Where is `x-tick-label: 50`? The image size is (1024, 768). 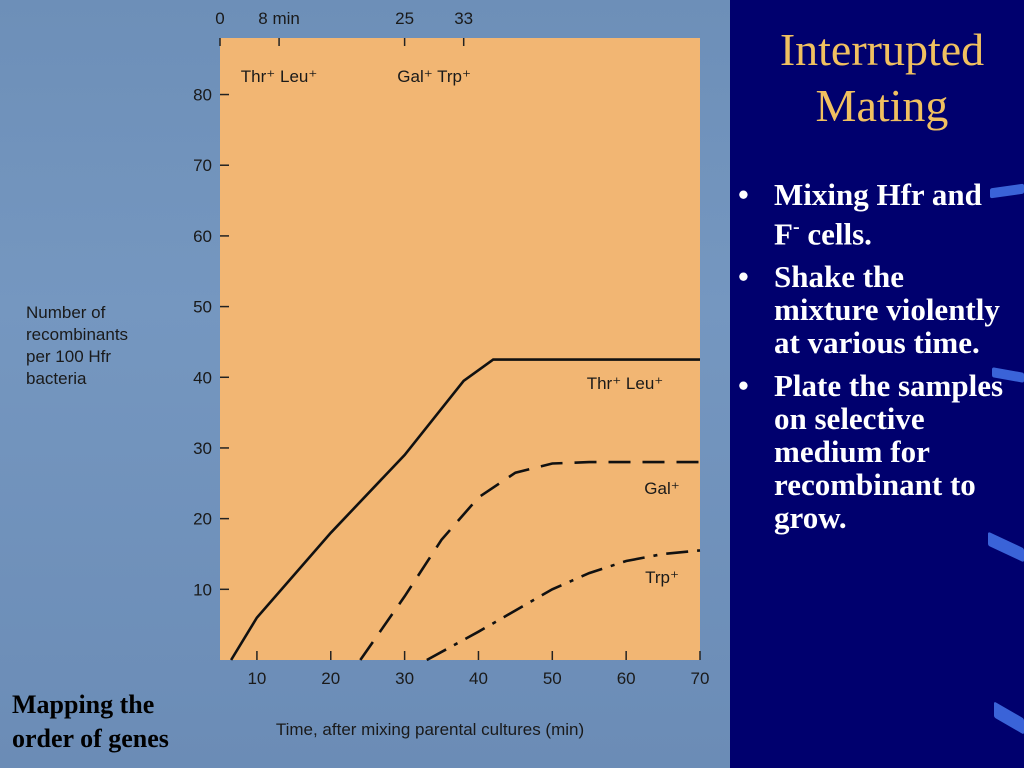 x-tick-label: 50 is located at coordinates (552, 678).